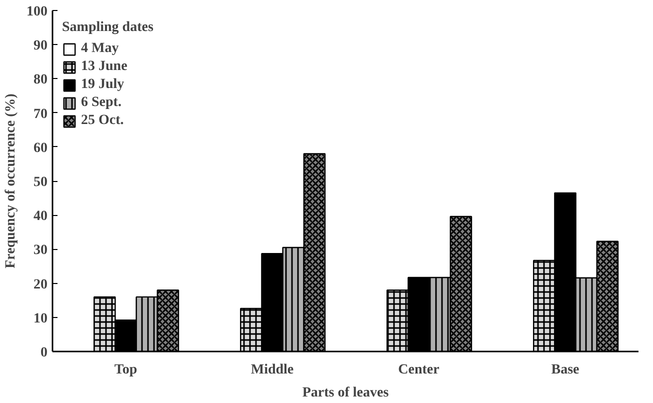 Image resolution: width=653 pixels, height=403 pixels. Describe the element at coordinates (108, 28) in the screenshot. I see `legend-title: Sampling dates` at that location.